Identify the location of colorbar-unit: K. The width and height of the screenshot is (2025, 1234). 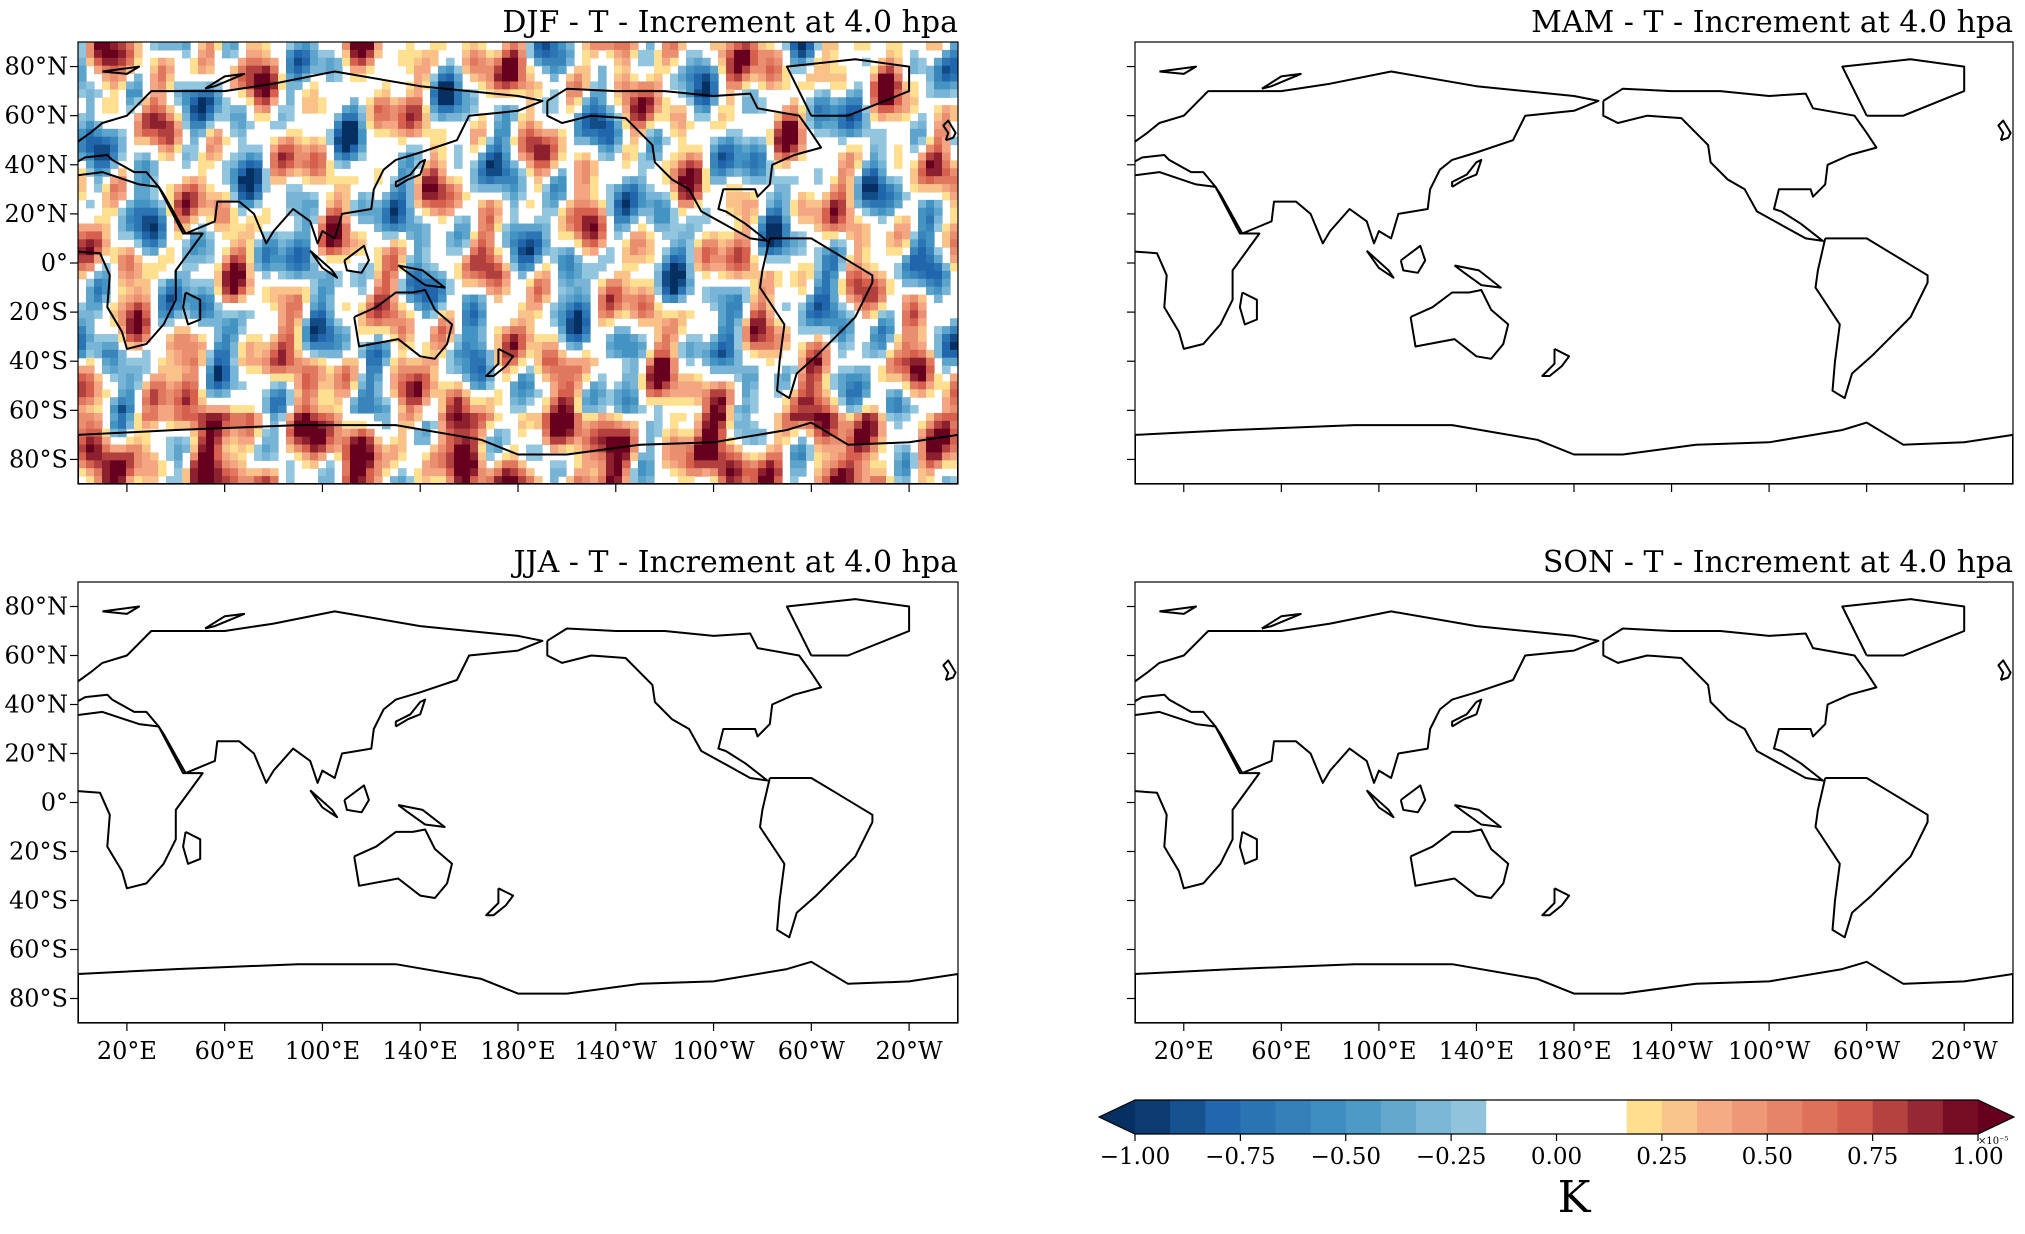
(1575, 1197).